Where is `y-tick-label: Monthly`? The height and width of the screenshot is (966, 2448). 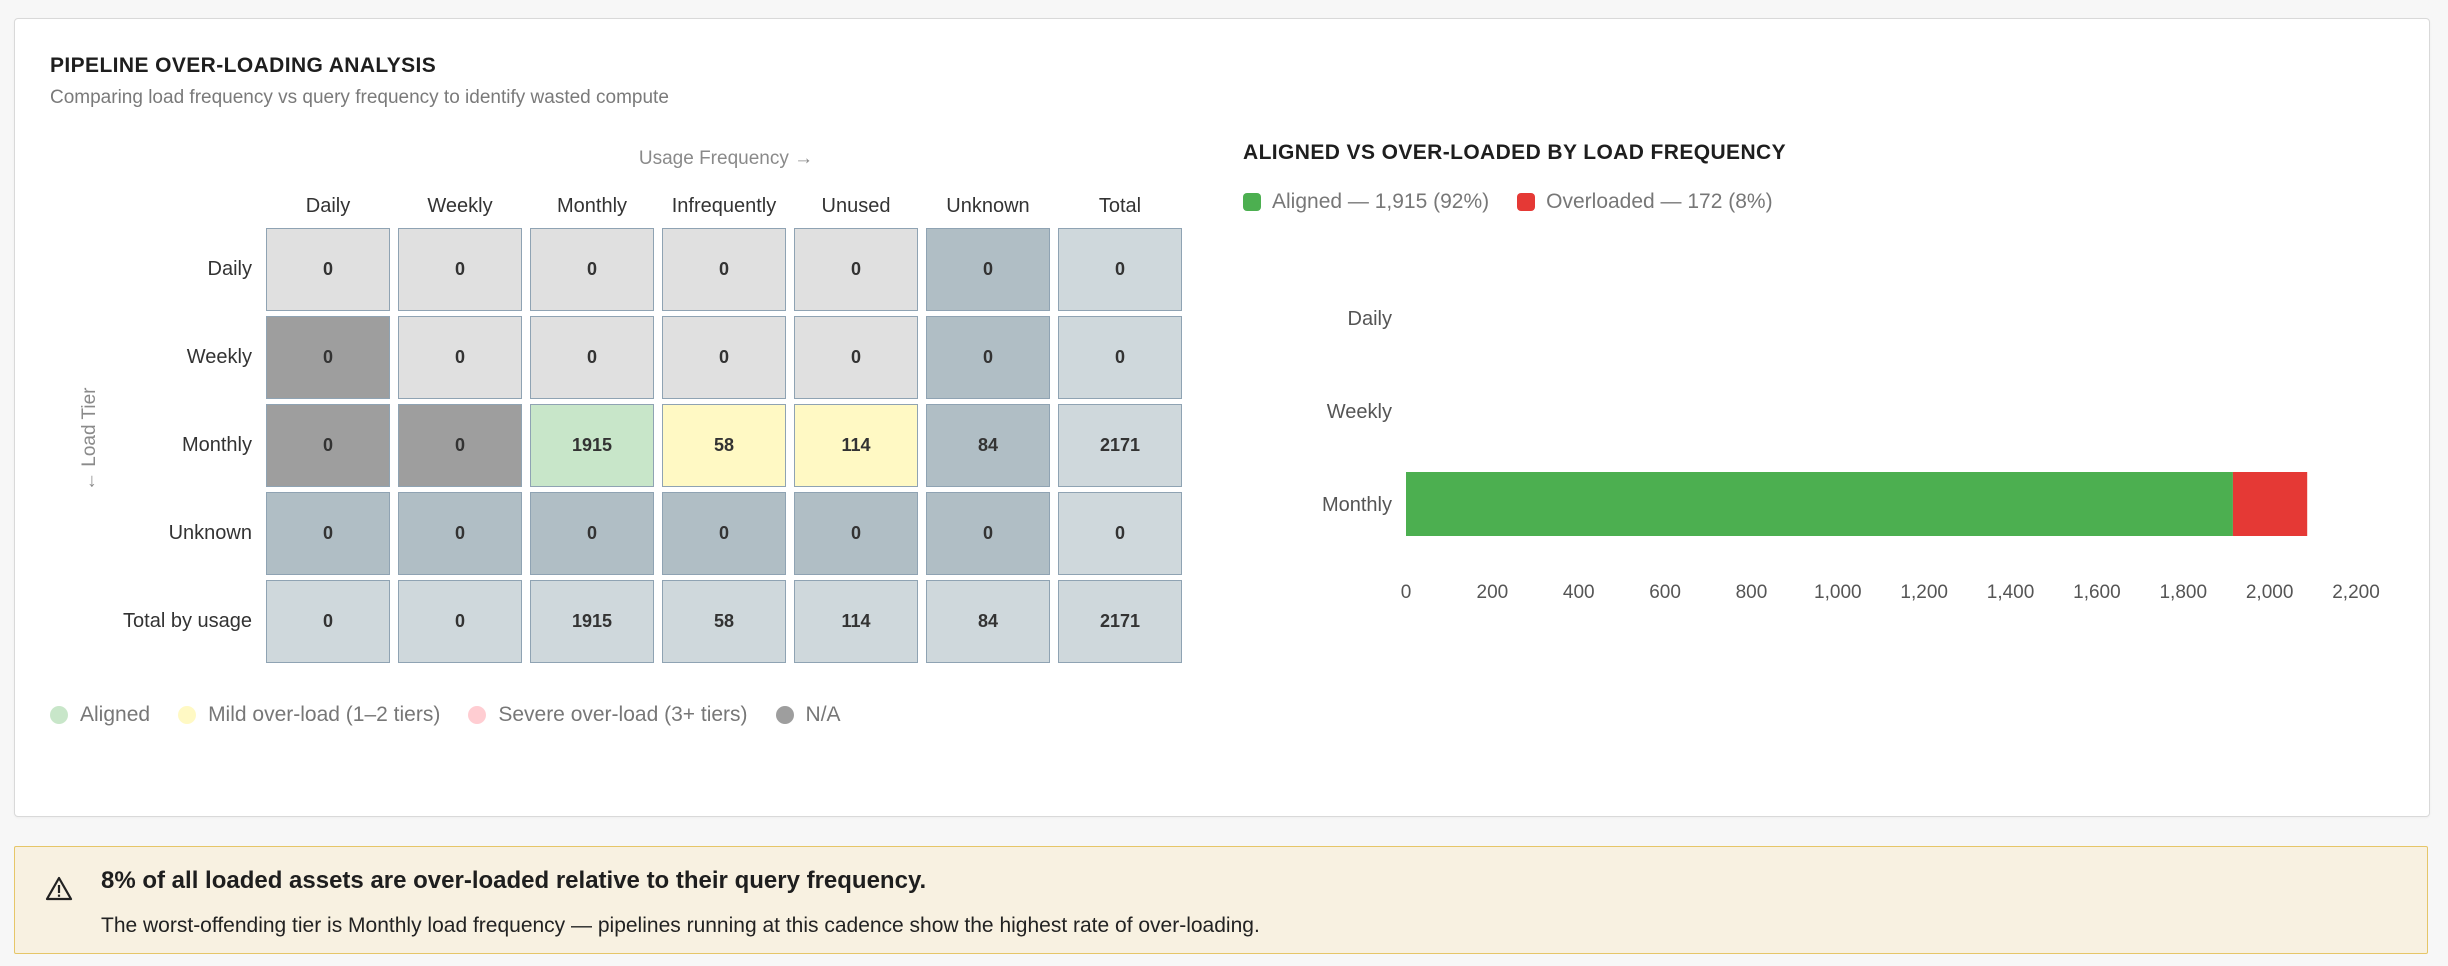 y-tick-label: Monthly is located at coordinates (1357, 505).